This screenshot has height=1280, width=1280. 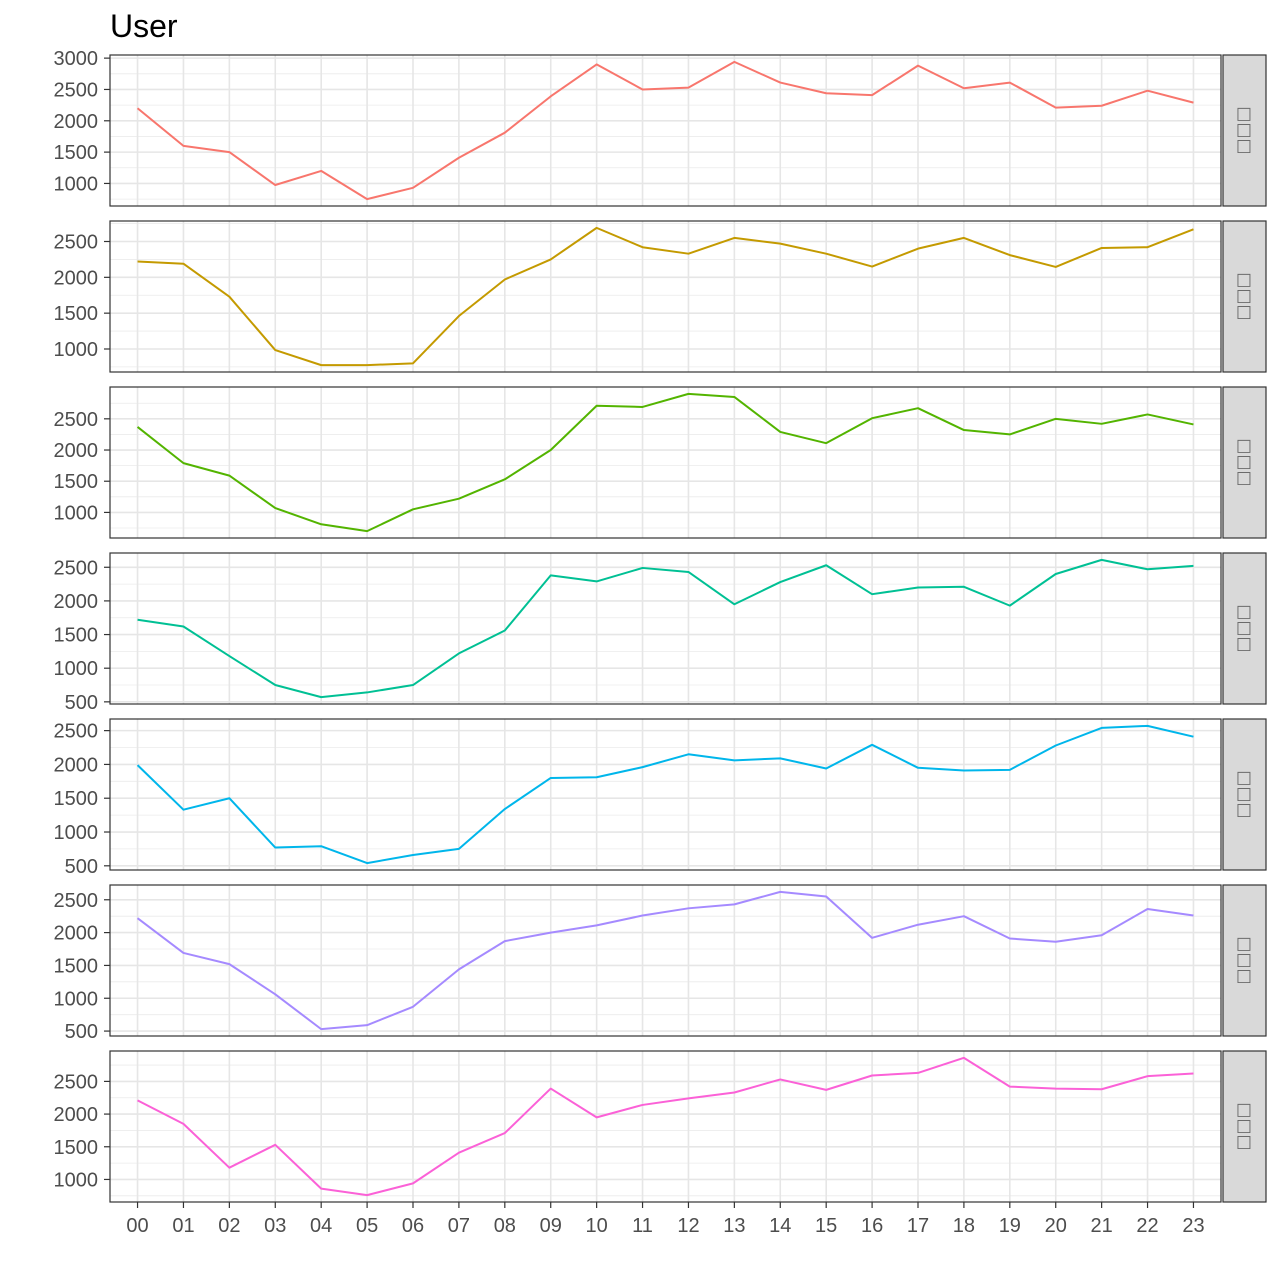 What do you see at coordinates (1147, 1226) in the screenshot?
I see `x-tick-label: 22` at bounding box center [1147, 1226].